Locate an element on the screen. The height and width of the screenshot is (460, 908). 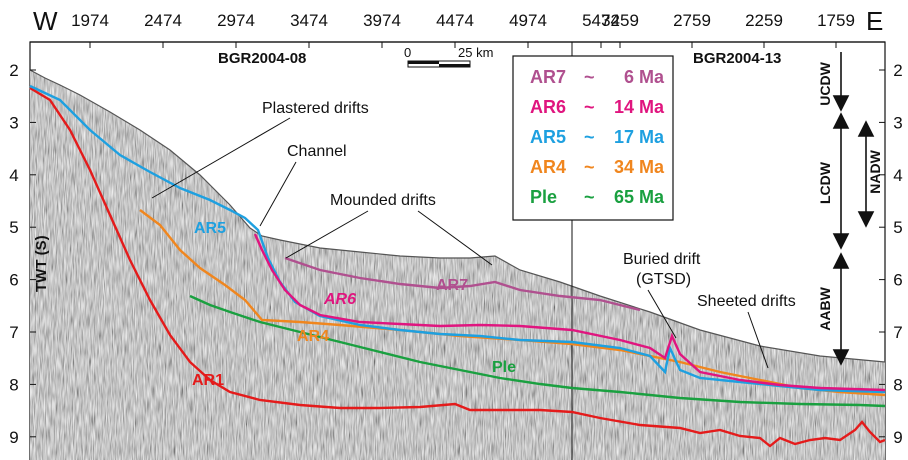
top-tick-left-3: 3474 is located at coordinates (309, 20).